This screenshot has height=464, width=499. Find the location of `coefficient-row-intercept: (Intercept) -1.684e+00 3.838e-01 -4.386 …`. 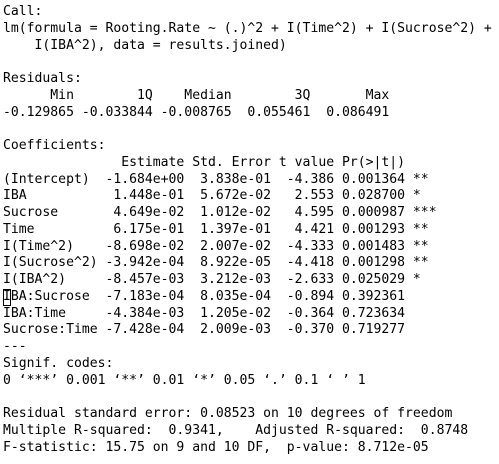

coefficient-row-intercept: (Intercept) -1.684e+00 3.838e-01 -4.386 … is located at coordinates (220, 179).